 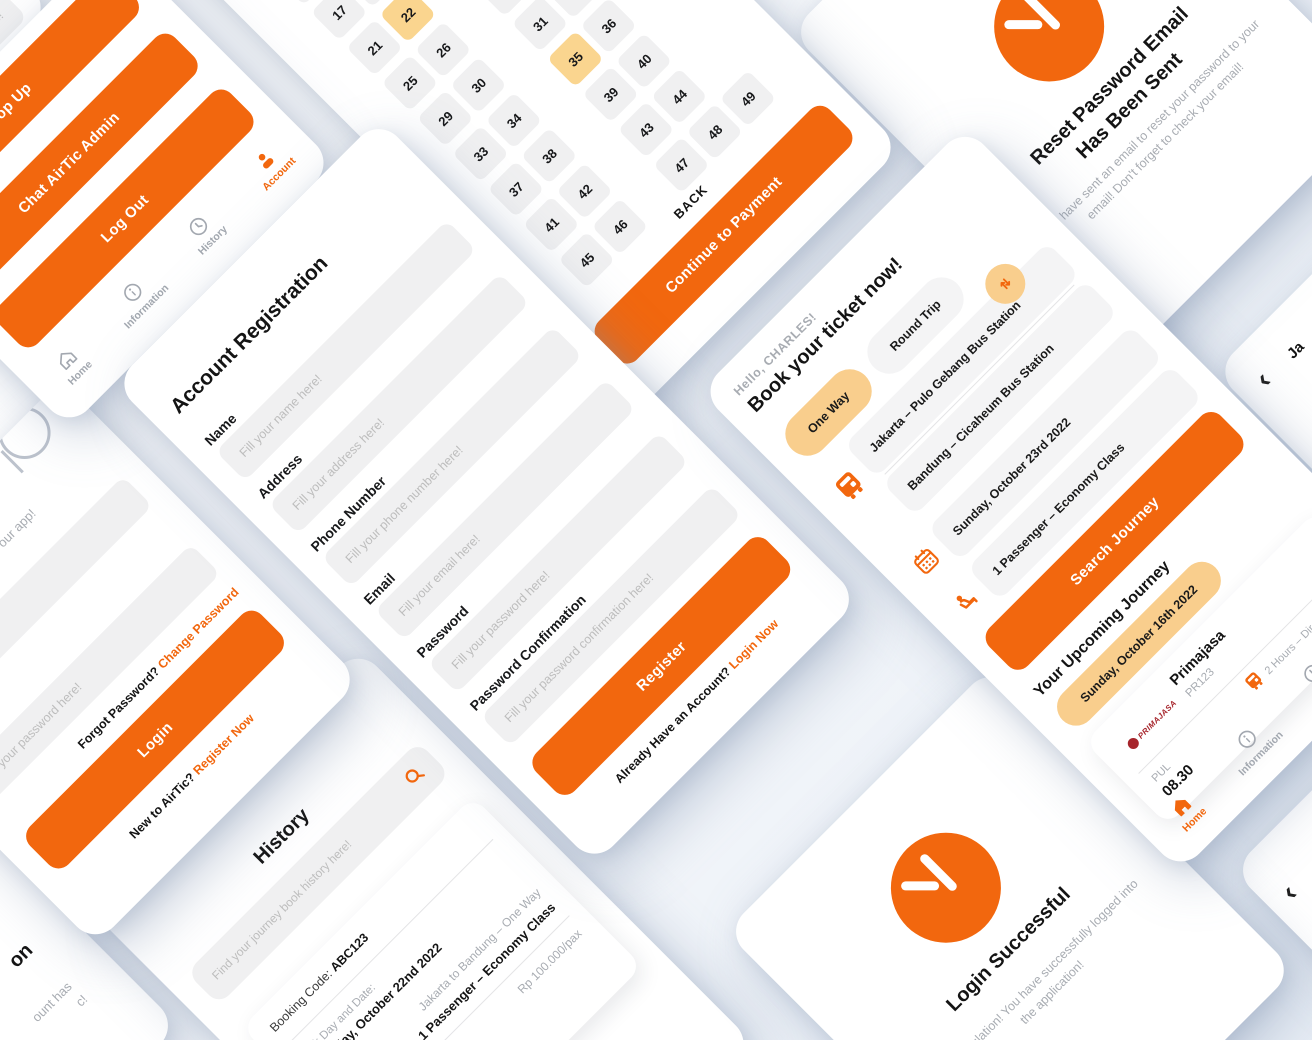 I want to click on primajasa-logo: PRIMAJASA, so click(x=1152, y=725).